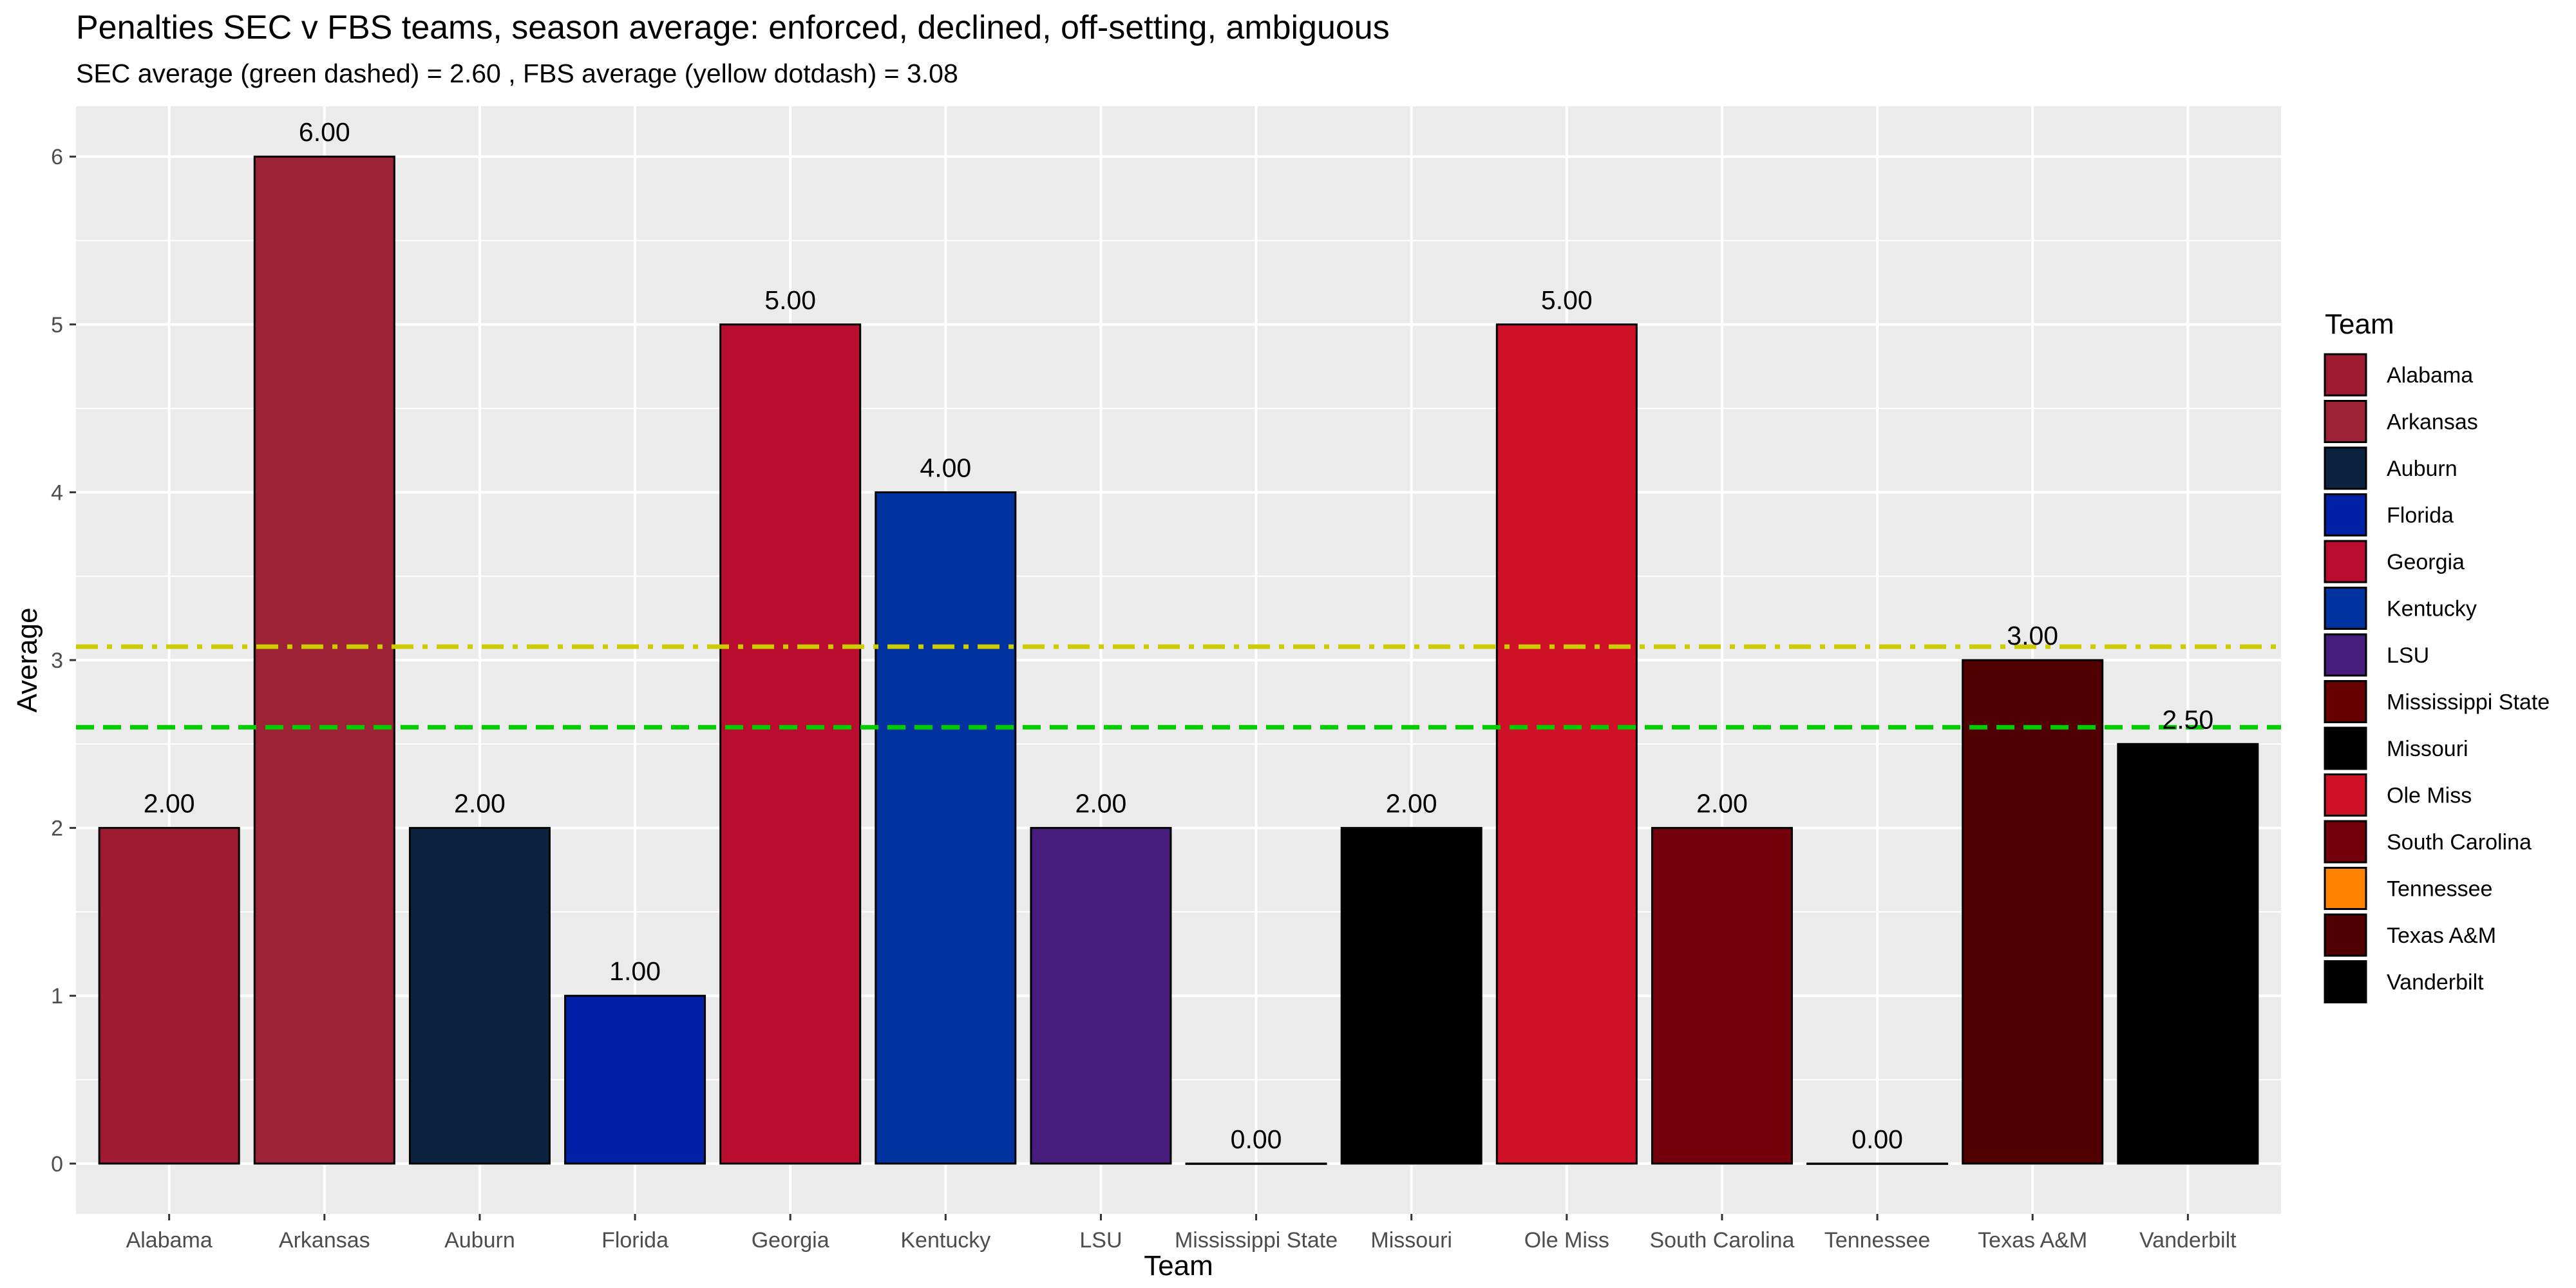 The width and height of the screenshot is (2576, 1288). Describe the element at coordinates (635, 1079) in the screenshot. I see `bar-florida` at that location.